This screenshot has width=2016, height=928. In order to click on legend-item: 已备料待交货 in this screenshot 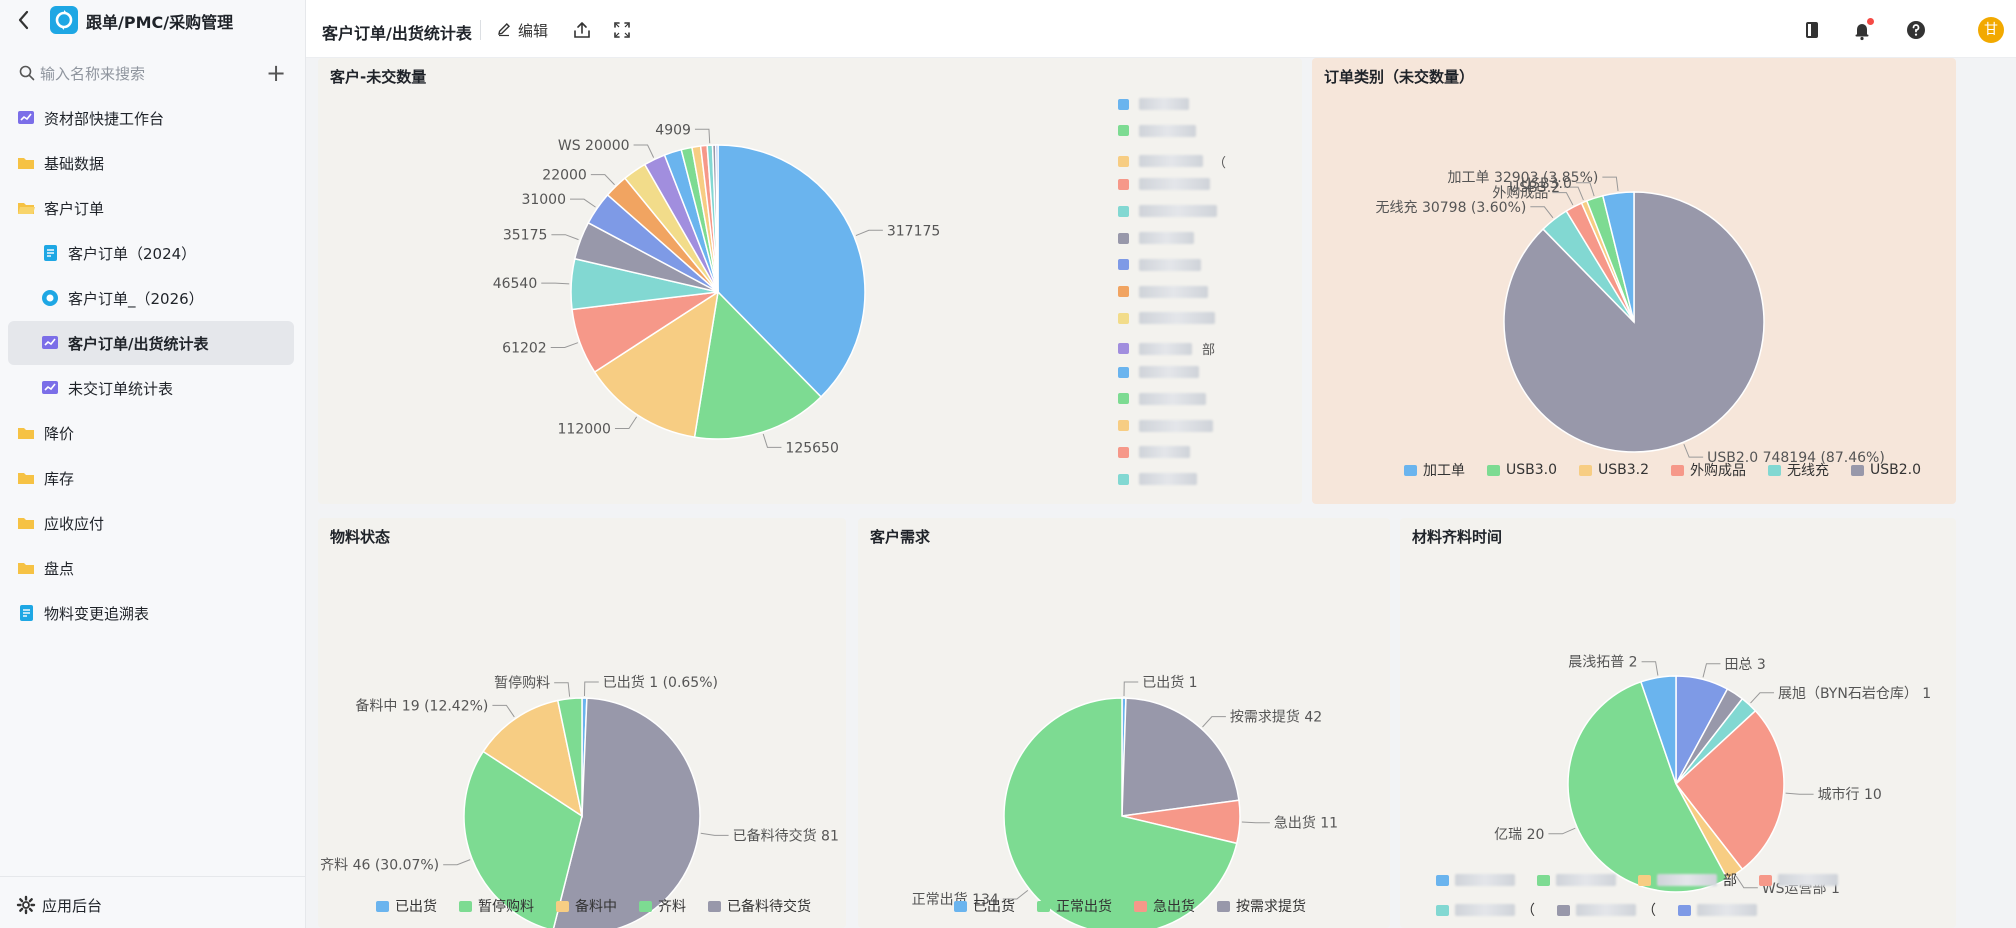, I will do `click(759, 906)`.